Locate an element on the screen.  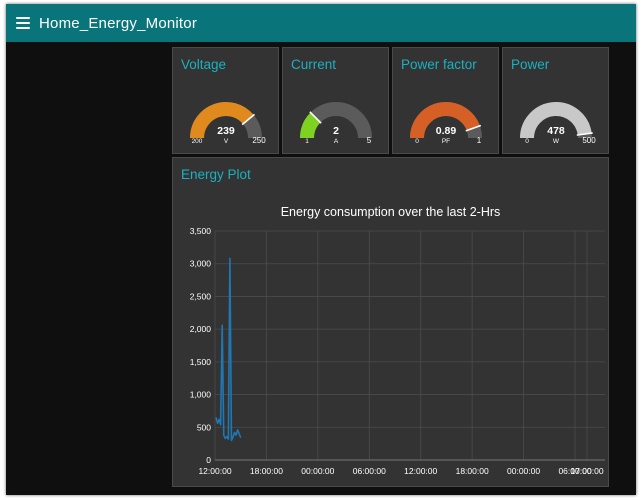
gauge-title: Voltage is located at coordinates (204, 64).